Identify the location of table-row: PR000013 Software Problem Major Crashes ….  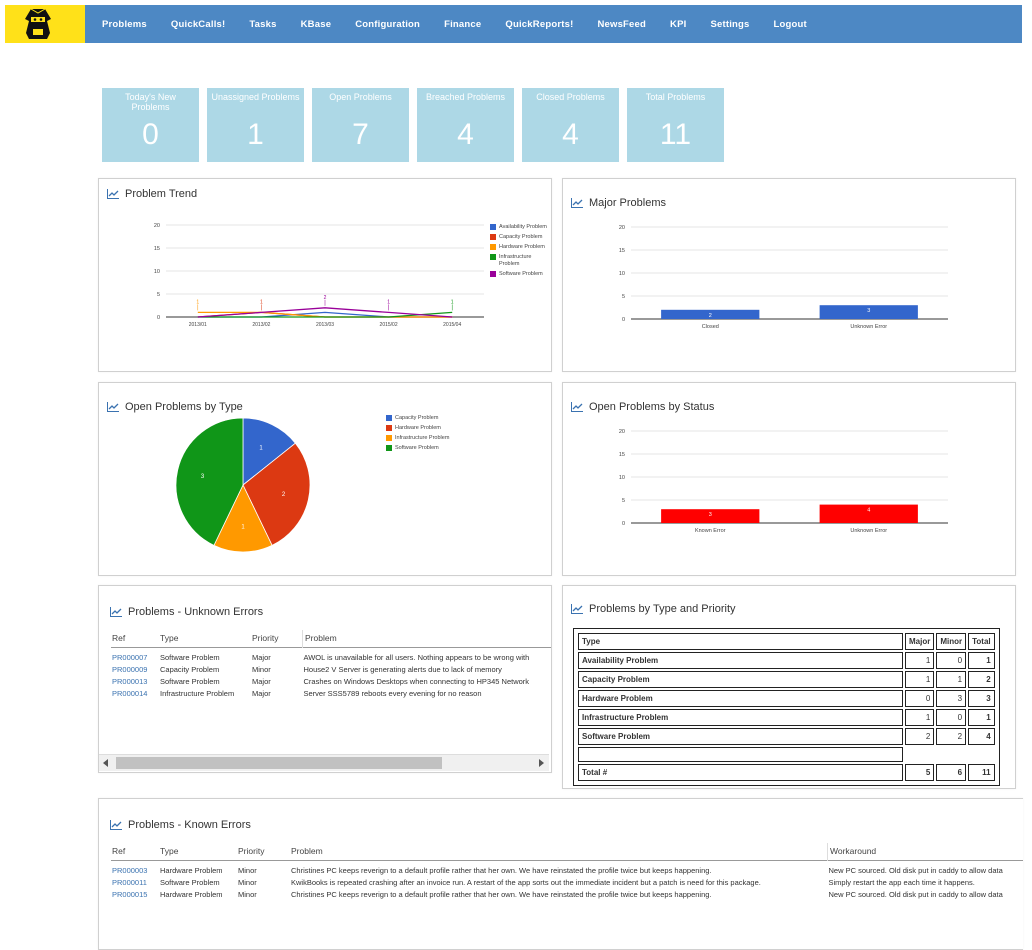
(331, 681).